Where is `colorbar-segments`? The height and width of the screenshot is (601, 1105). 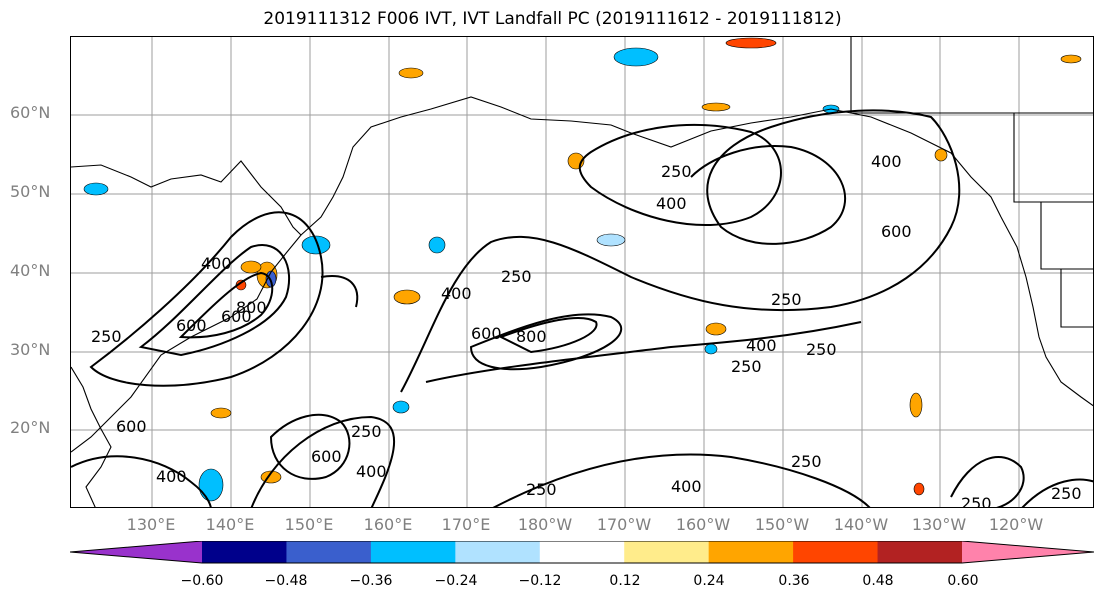
colorbar-segments is located at coordinates (582, 552).